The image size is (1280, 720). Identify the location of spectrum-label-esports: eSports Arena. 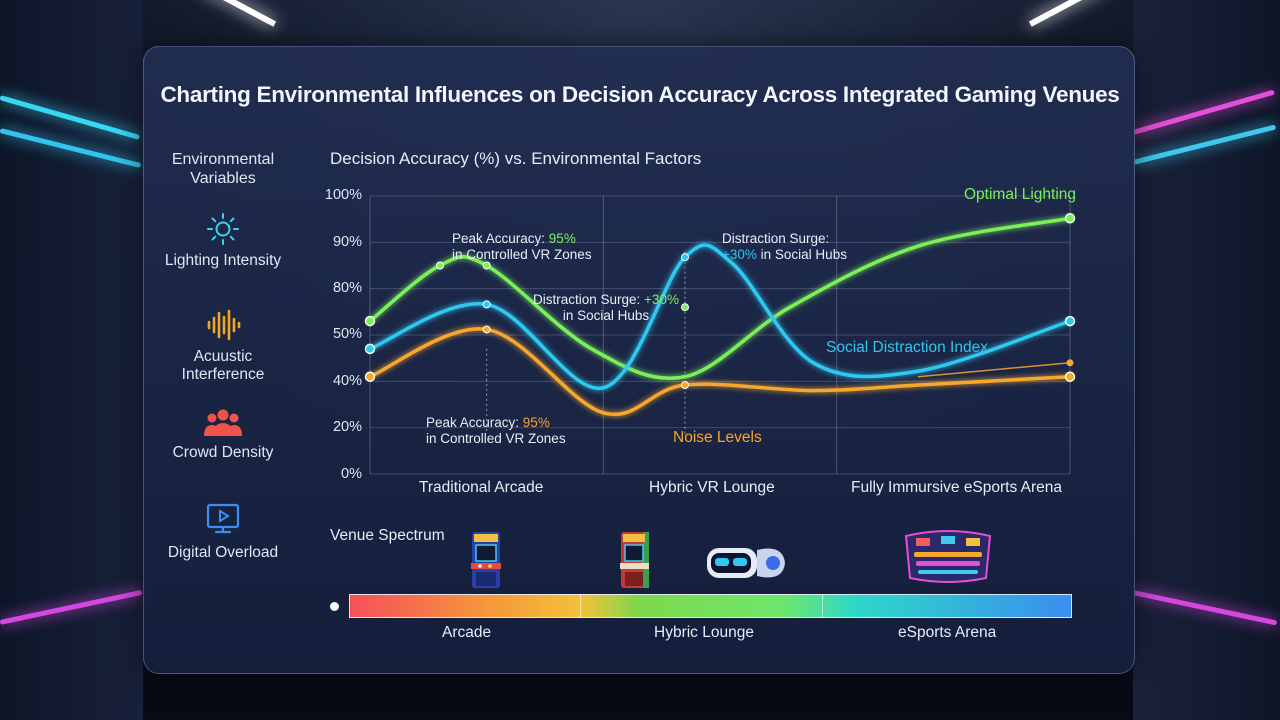
(947, 632).